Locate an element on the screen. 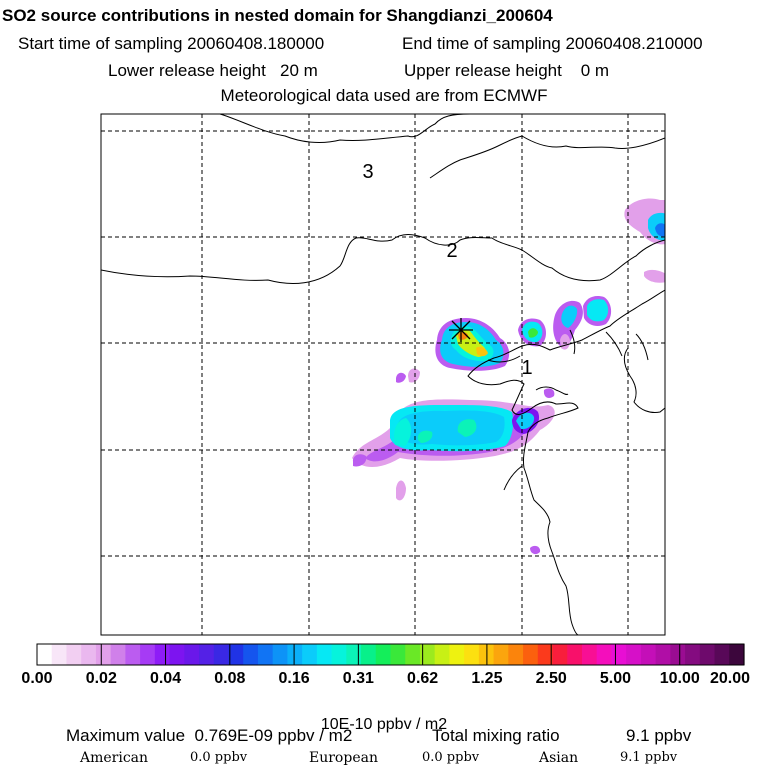 The height and width of the screenshot is (768, 768). colorbar-cells is located at coordinates (391, 654).